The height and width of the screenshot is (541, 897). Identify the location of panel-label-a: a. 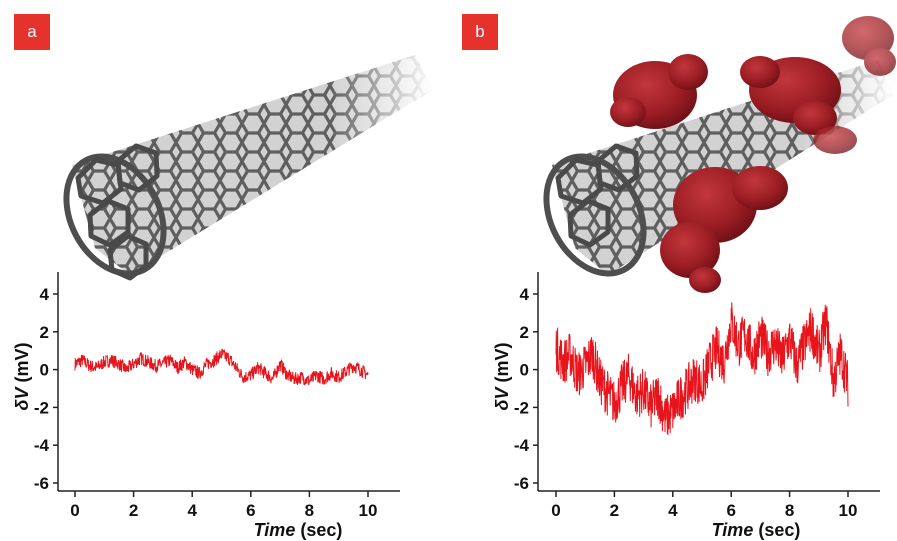
(32, 32).